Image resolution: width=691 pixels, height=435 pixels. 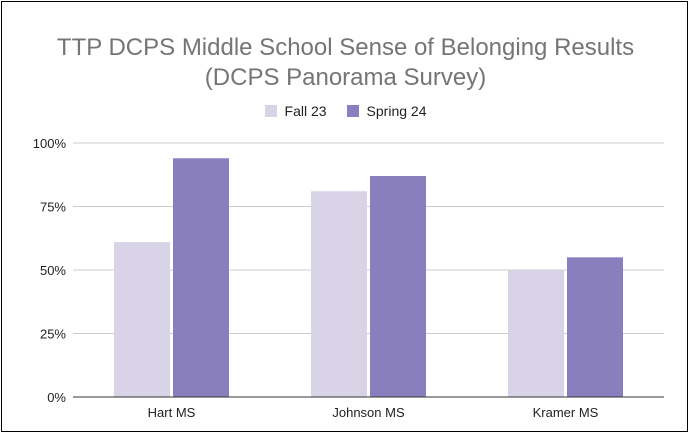 I want to click on x-tick-label: Johnson MS, so click(x=368, y=412).